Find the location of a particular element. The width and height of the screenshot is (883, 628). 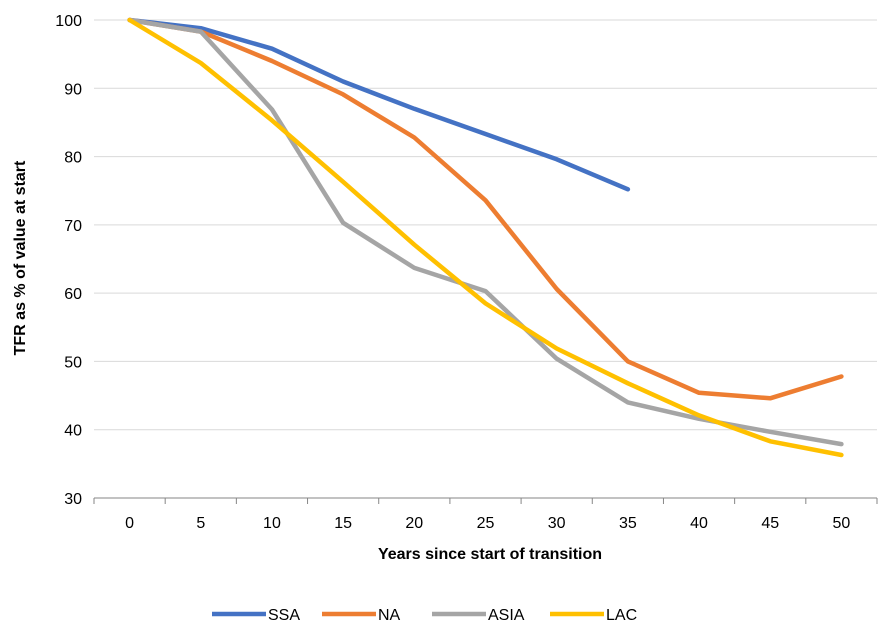

x-tick-label-15: 15 is located at coordinates (343, 523).